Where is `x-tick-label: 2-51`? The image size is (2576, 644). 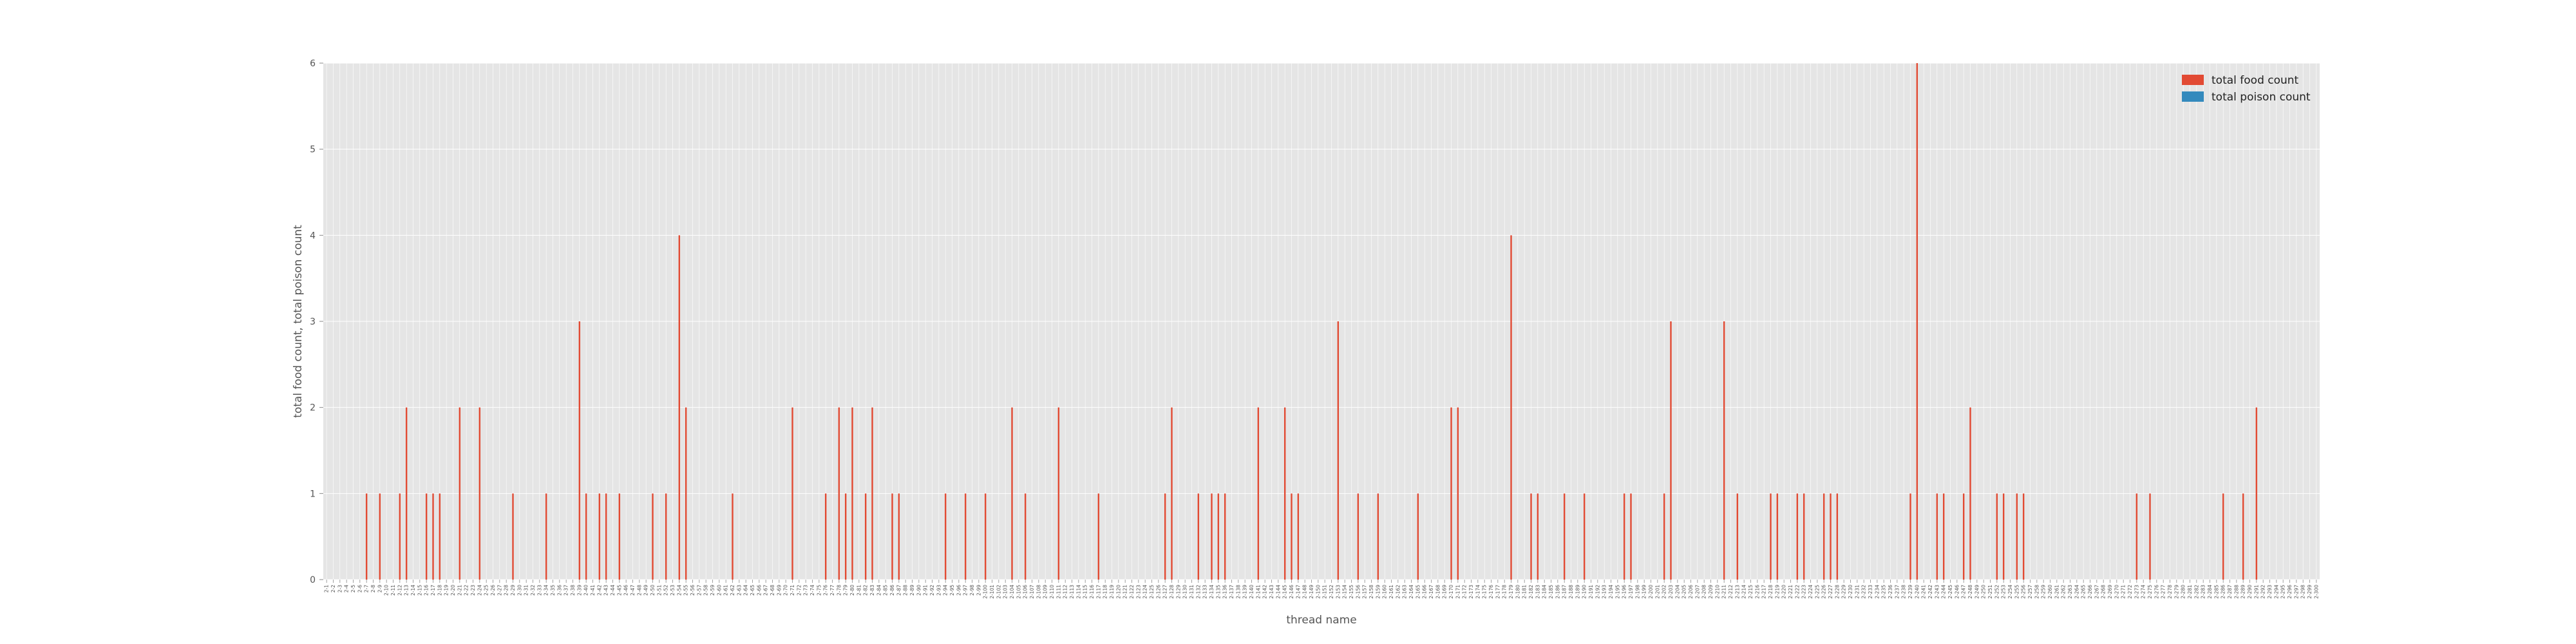 x-tick-label: 2-51 is located at coordinates (659, 590).